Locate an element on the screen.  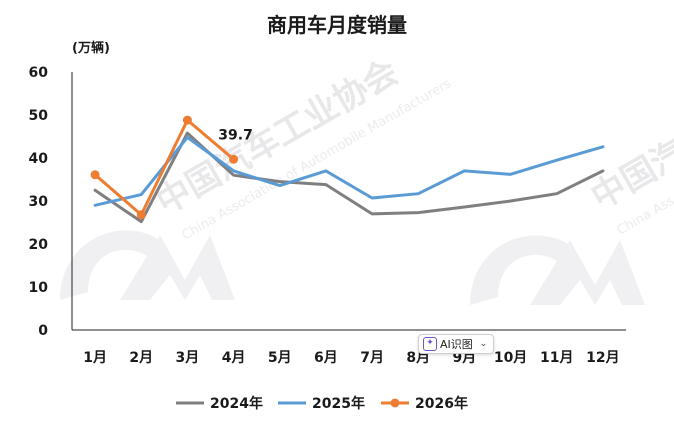
x-tick-label: 8月 is located at coordinates (418, 358).